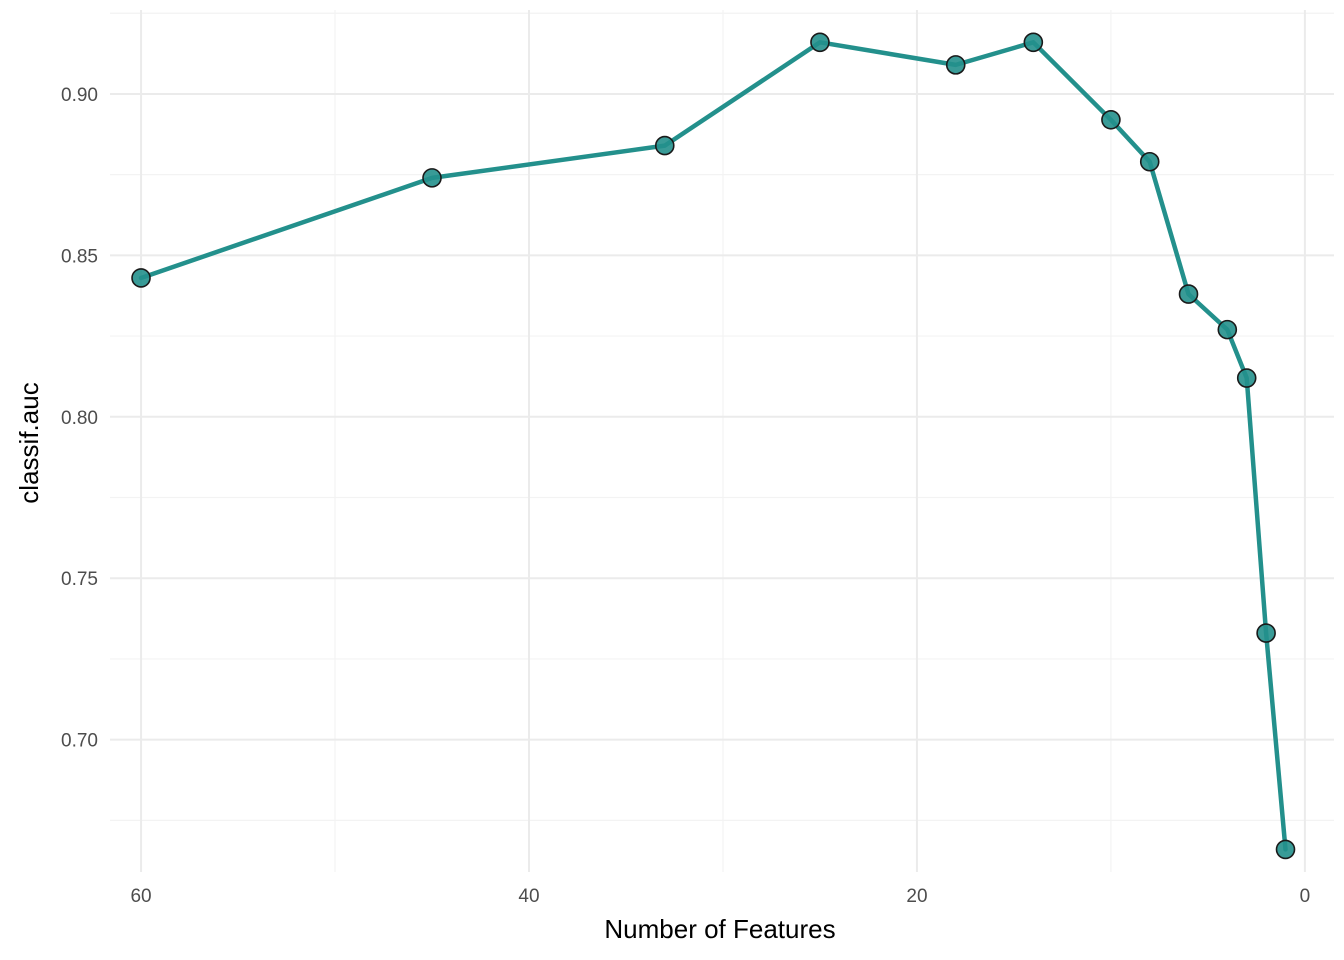 The image size is (1344, 960). Describe the element at coordinates (79, 256) in the screenshot. I see `y-tick-label: 0.85` at that location.